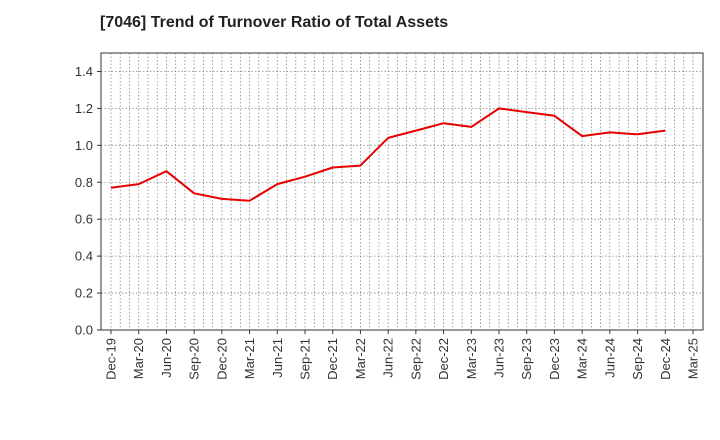 This screenshot has height=440, width=720. I want to click on x-tick-label: Sep-21, so click(305, 359).